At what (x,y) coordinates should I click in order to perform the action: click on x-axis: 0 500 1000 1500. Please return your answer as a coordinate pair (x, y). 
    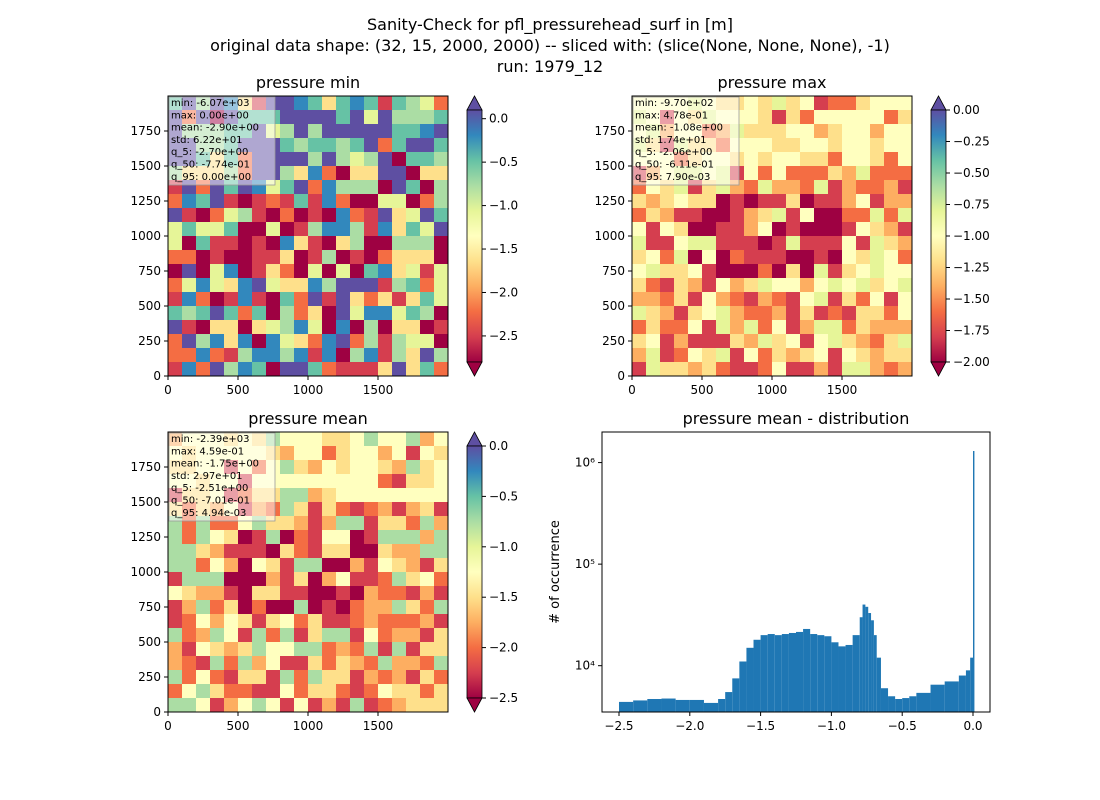
    Looking at the image, I should click on (742, 386).